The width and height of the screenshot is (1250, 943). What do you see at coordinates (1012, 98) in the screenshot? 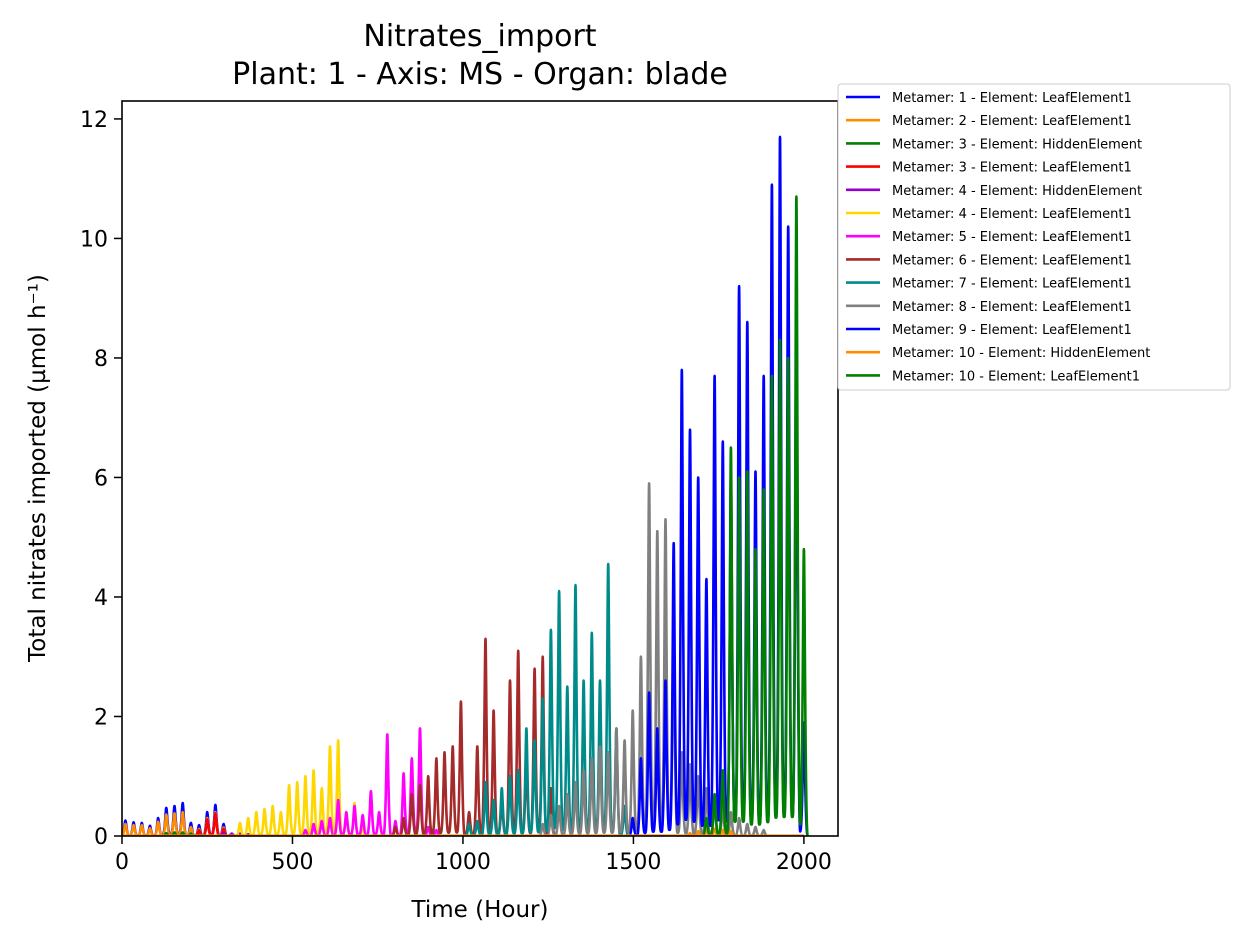
I see `legend-label: Metamer: 1 - Element: LeafElement1` at bounding box center [1012, 98].